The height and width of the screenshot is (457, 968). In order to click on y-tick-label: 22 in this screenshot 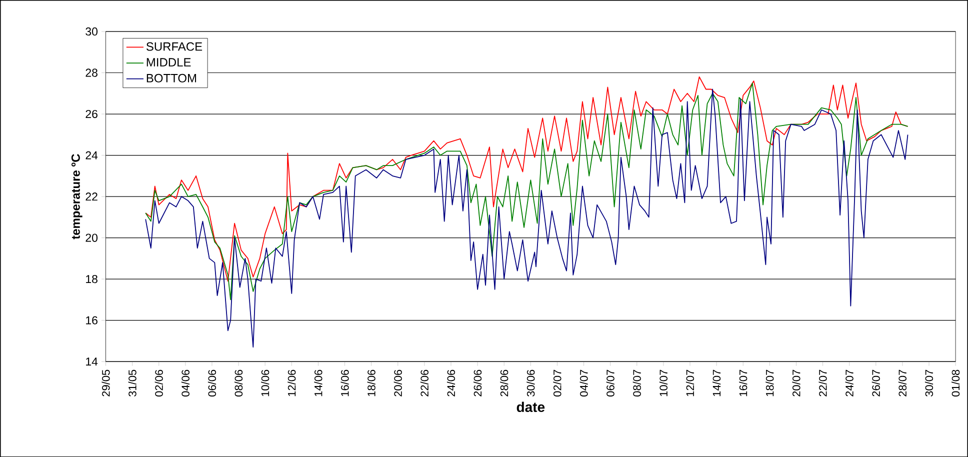, I will do `click(92, 196)`.